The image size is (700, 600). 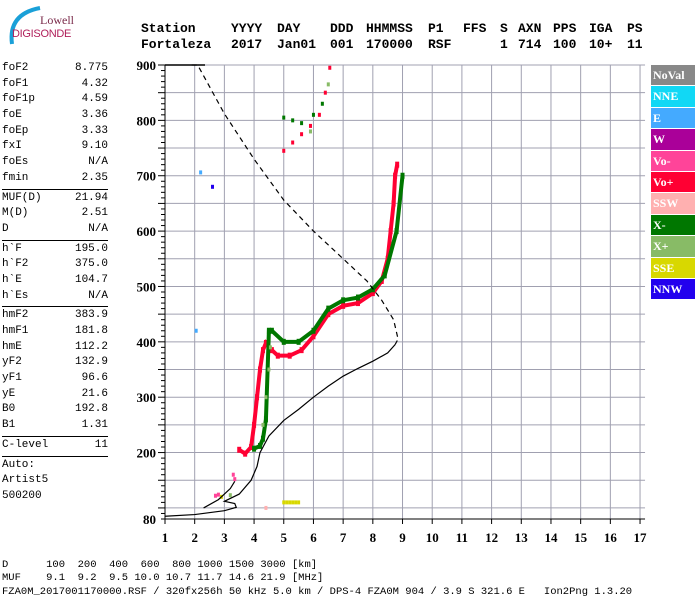 I want to click on param-row: foEs N/A, so click(x=55, y=163).